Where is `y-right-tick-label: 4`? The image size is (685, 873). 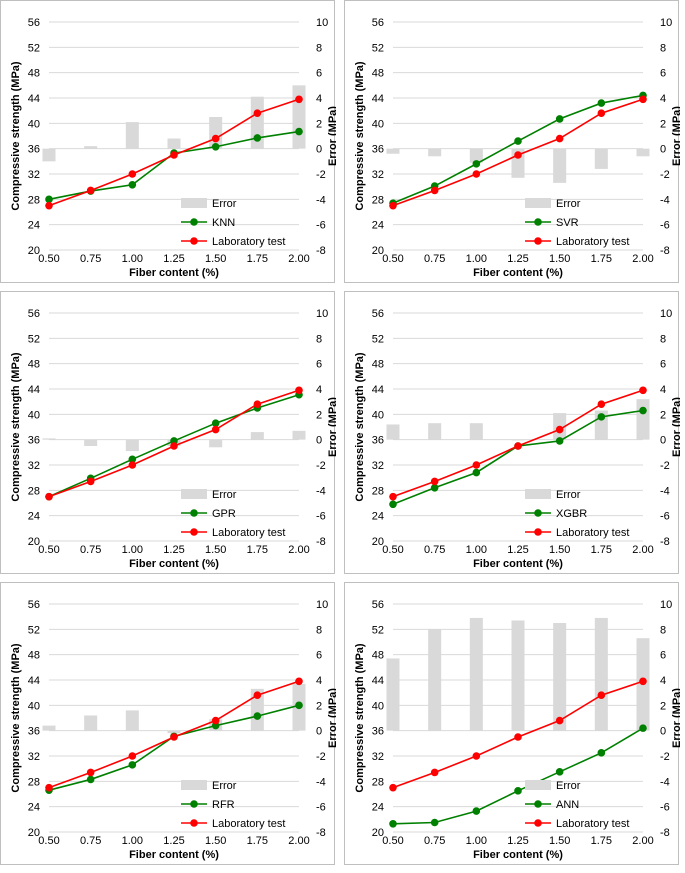 y-right-tick-label: 4 is located at coordinates (663, 390).